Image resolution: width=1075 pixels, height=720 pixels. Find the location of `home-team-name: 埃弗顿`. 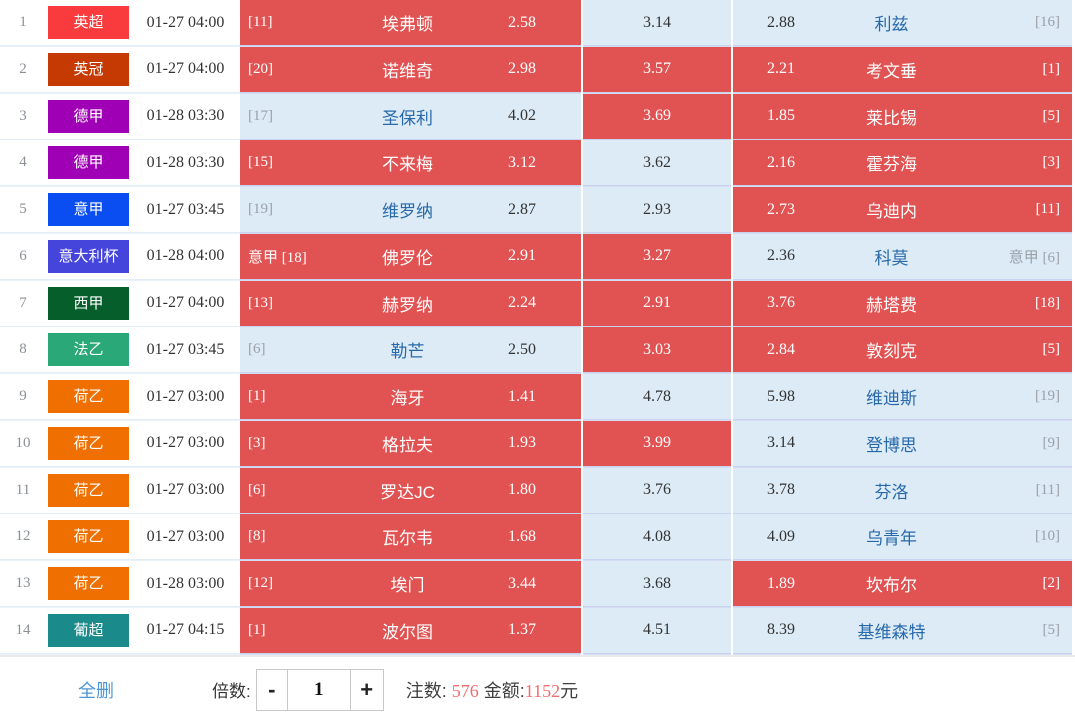

home-team-name: 埃弗顿 is located at coordinates (407, 24).